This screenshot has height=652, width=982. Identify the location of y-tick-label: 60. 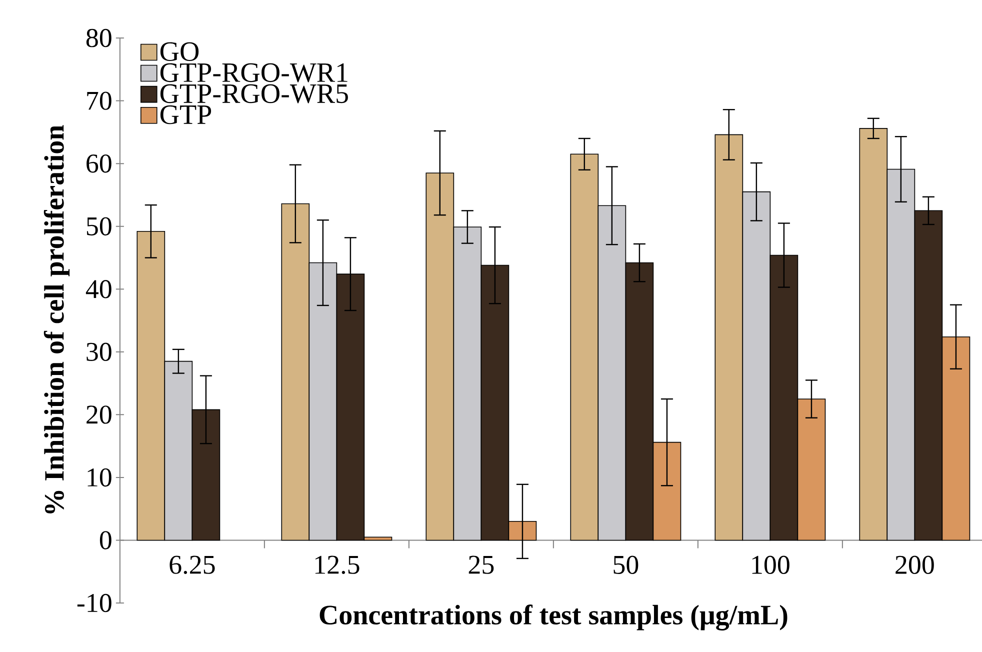
(99, 163).